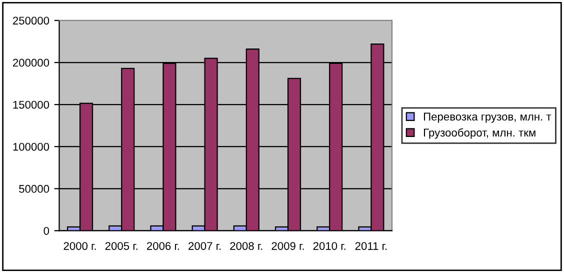 Image resolution: width=564 pixels, height=273 pixels. Describe the element at coordinates (31, 104) in the screenshot. I see `y-tick-label: 150000` at that location.